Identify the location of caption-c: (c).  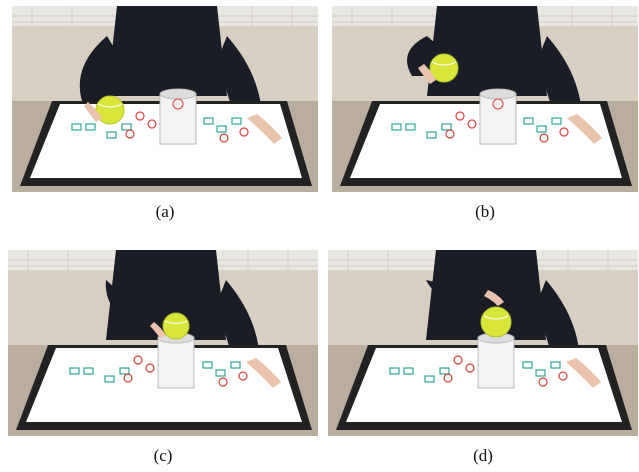
(163, 455).